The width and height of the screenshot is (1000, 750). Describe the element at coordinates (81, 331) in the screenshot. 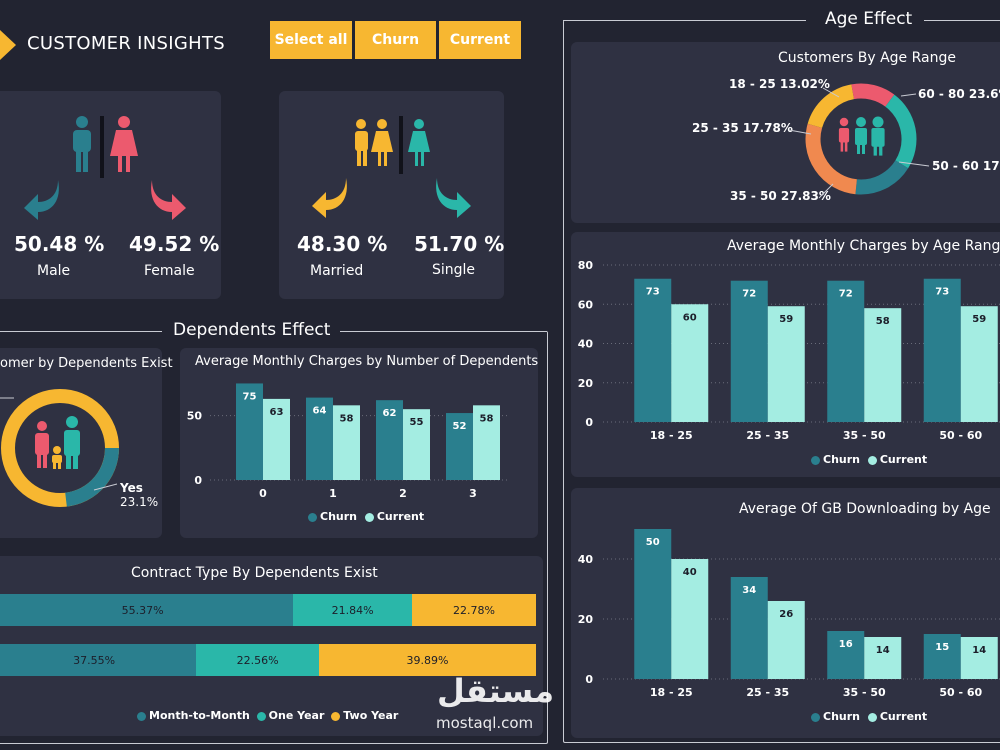

I see `dependents-frame-line-left` at that location.